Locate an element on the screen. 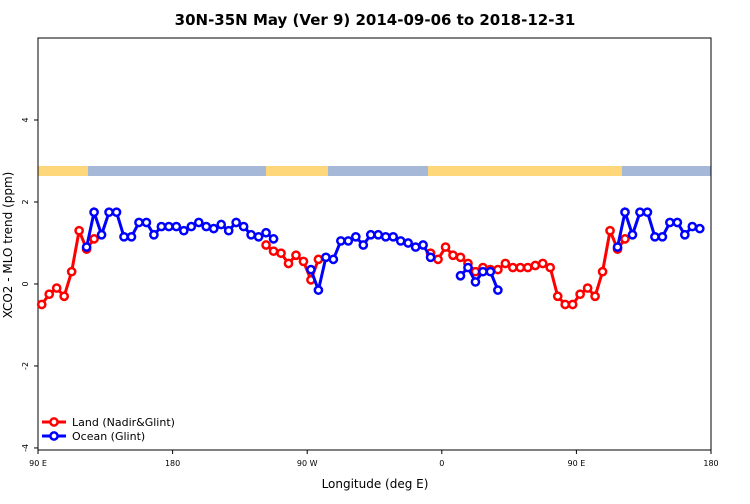 This screenshot has height=504, width=750. y-tick-label: -4 is located at coordinates (25, 448).